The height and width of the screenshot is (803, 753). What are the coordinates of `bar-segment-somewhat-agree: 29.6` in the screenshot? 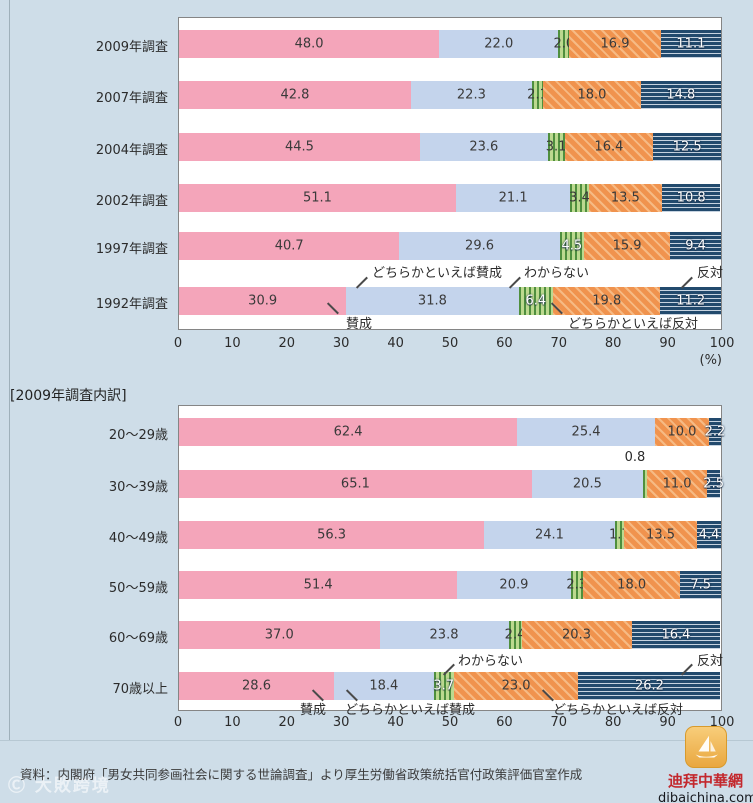 It's located at (479, 246).